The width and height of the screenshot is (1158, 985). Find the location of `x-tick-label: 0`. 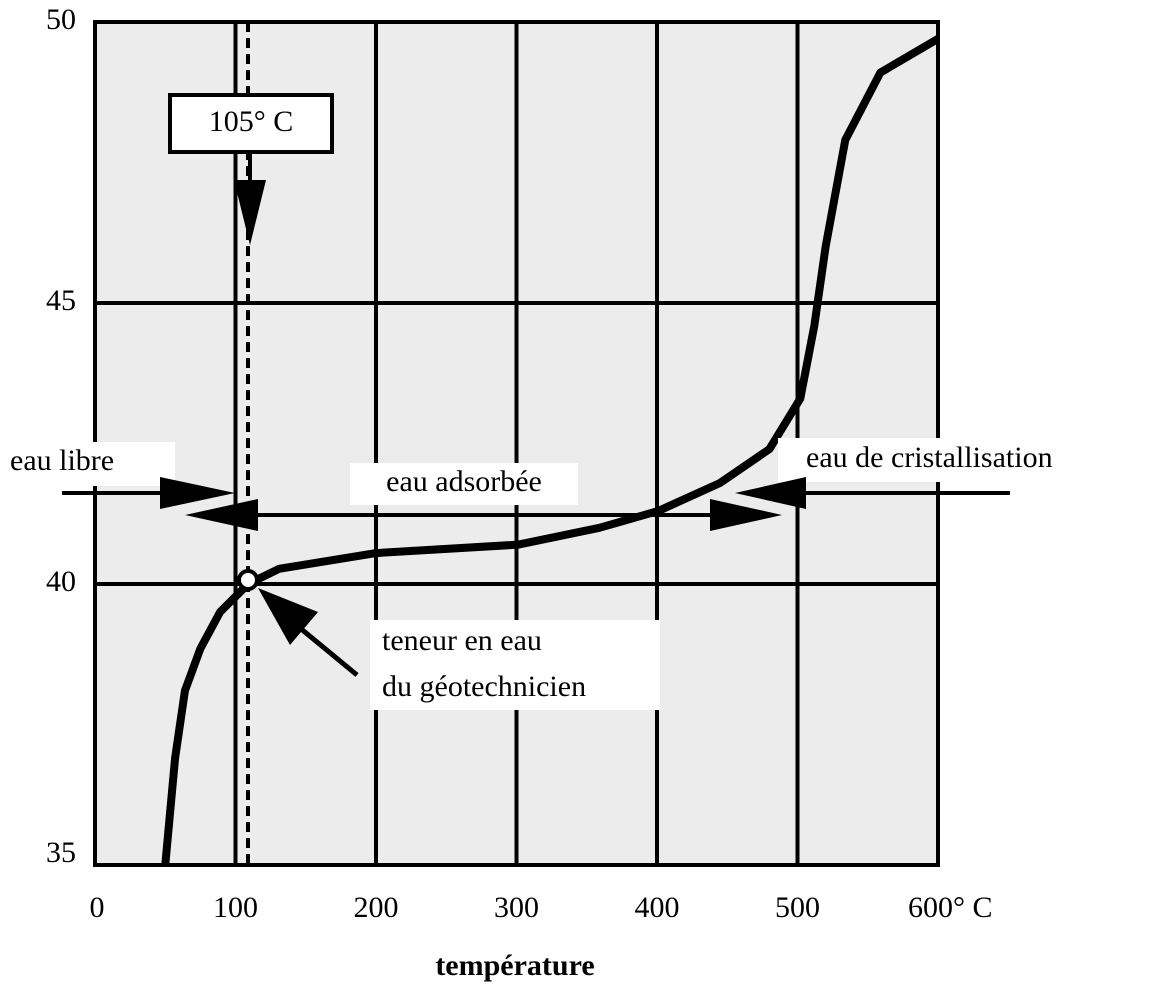

x-tick-label: 0 is located at coordinates (97, 907).